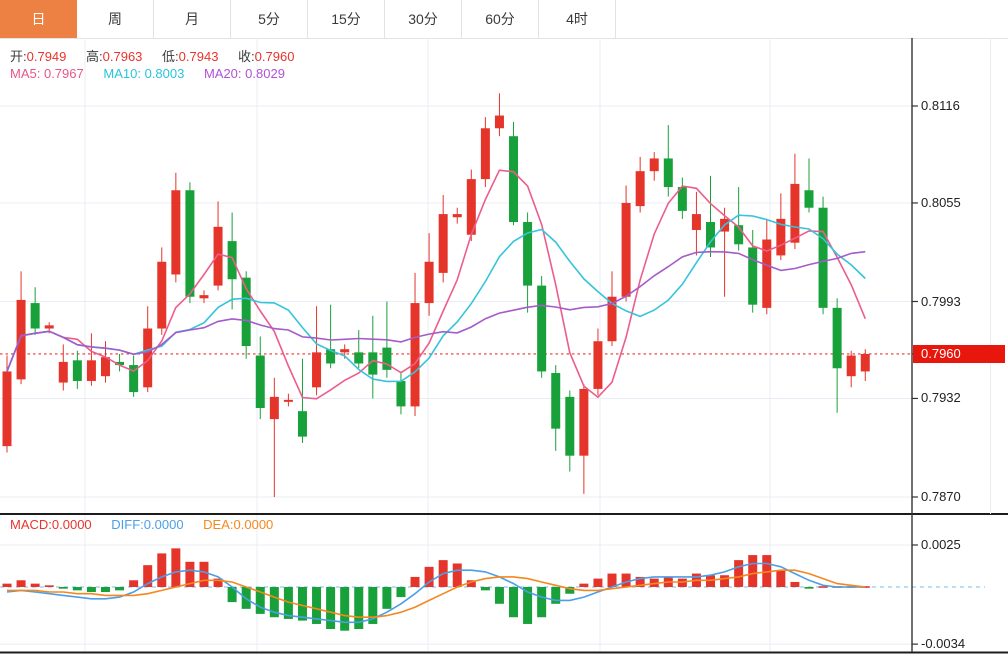  Describe the element at coordinates (265, 73) in the screenshot. I see `ma20-value: 0.8029` at that location.